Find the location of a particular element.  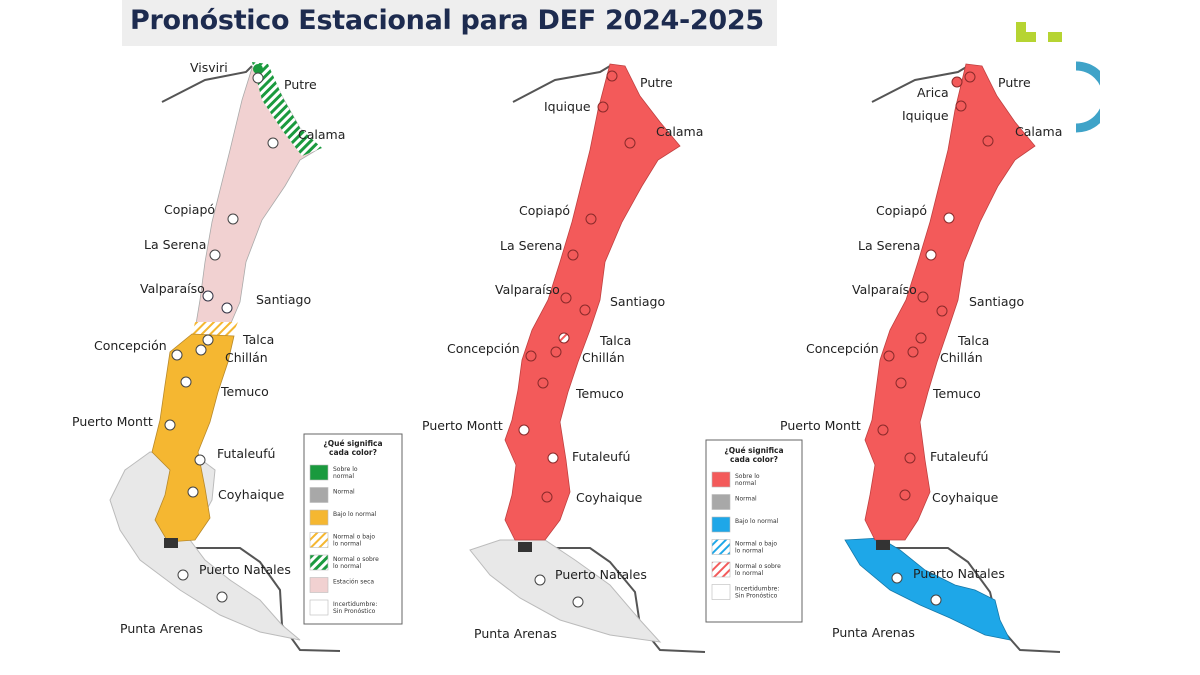

city-label-arica: Arica is located at coordinates (933, 92).